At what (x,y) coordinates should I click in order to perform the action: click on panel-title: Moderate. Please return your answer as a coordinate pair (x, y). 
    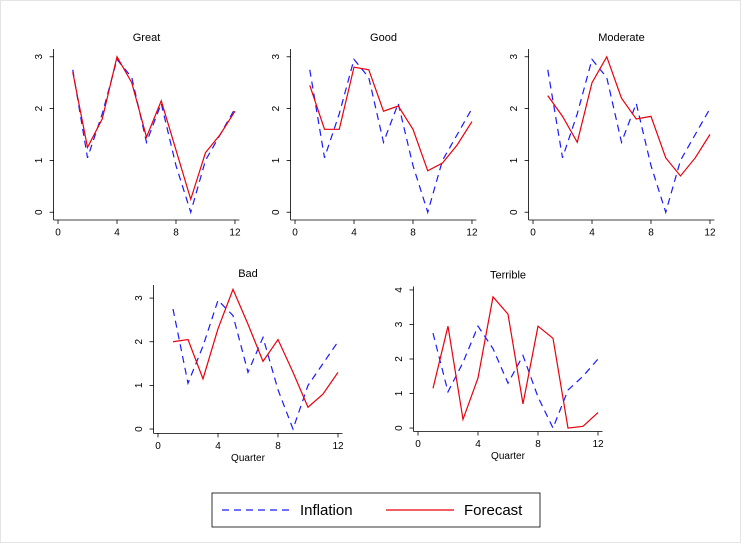
    Looking at the image, I should click on (621, 38).